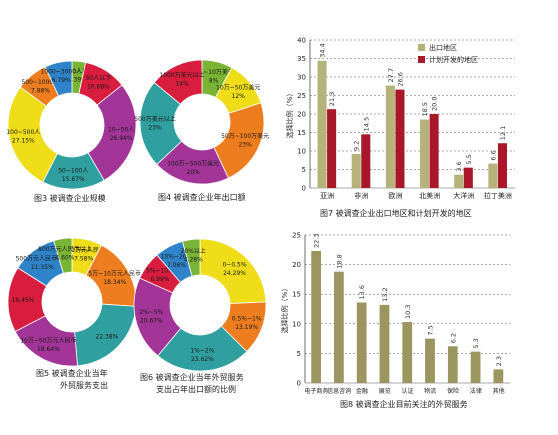  I want to click on slice-label: 5万~10万元人民币, so click(114, 274).